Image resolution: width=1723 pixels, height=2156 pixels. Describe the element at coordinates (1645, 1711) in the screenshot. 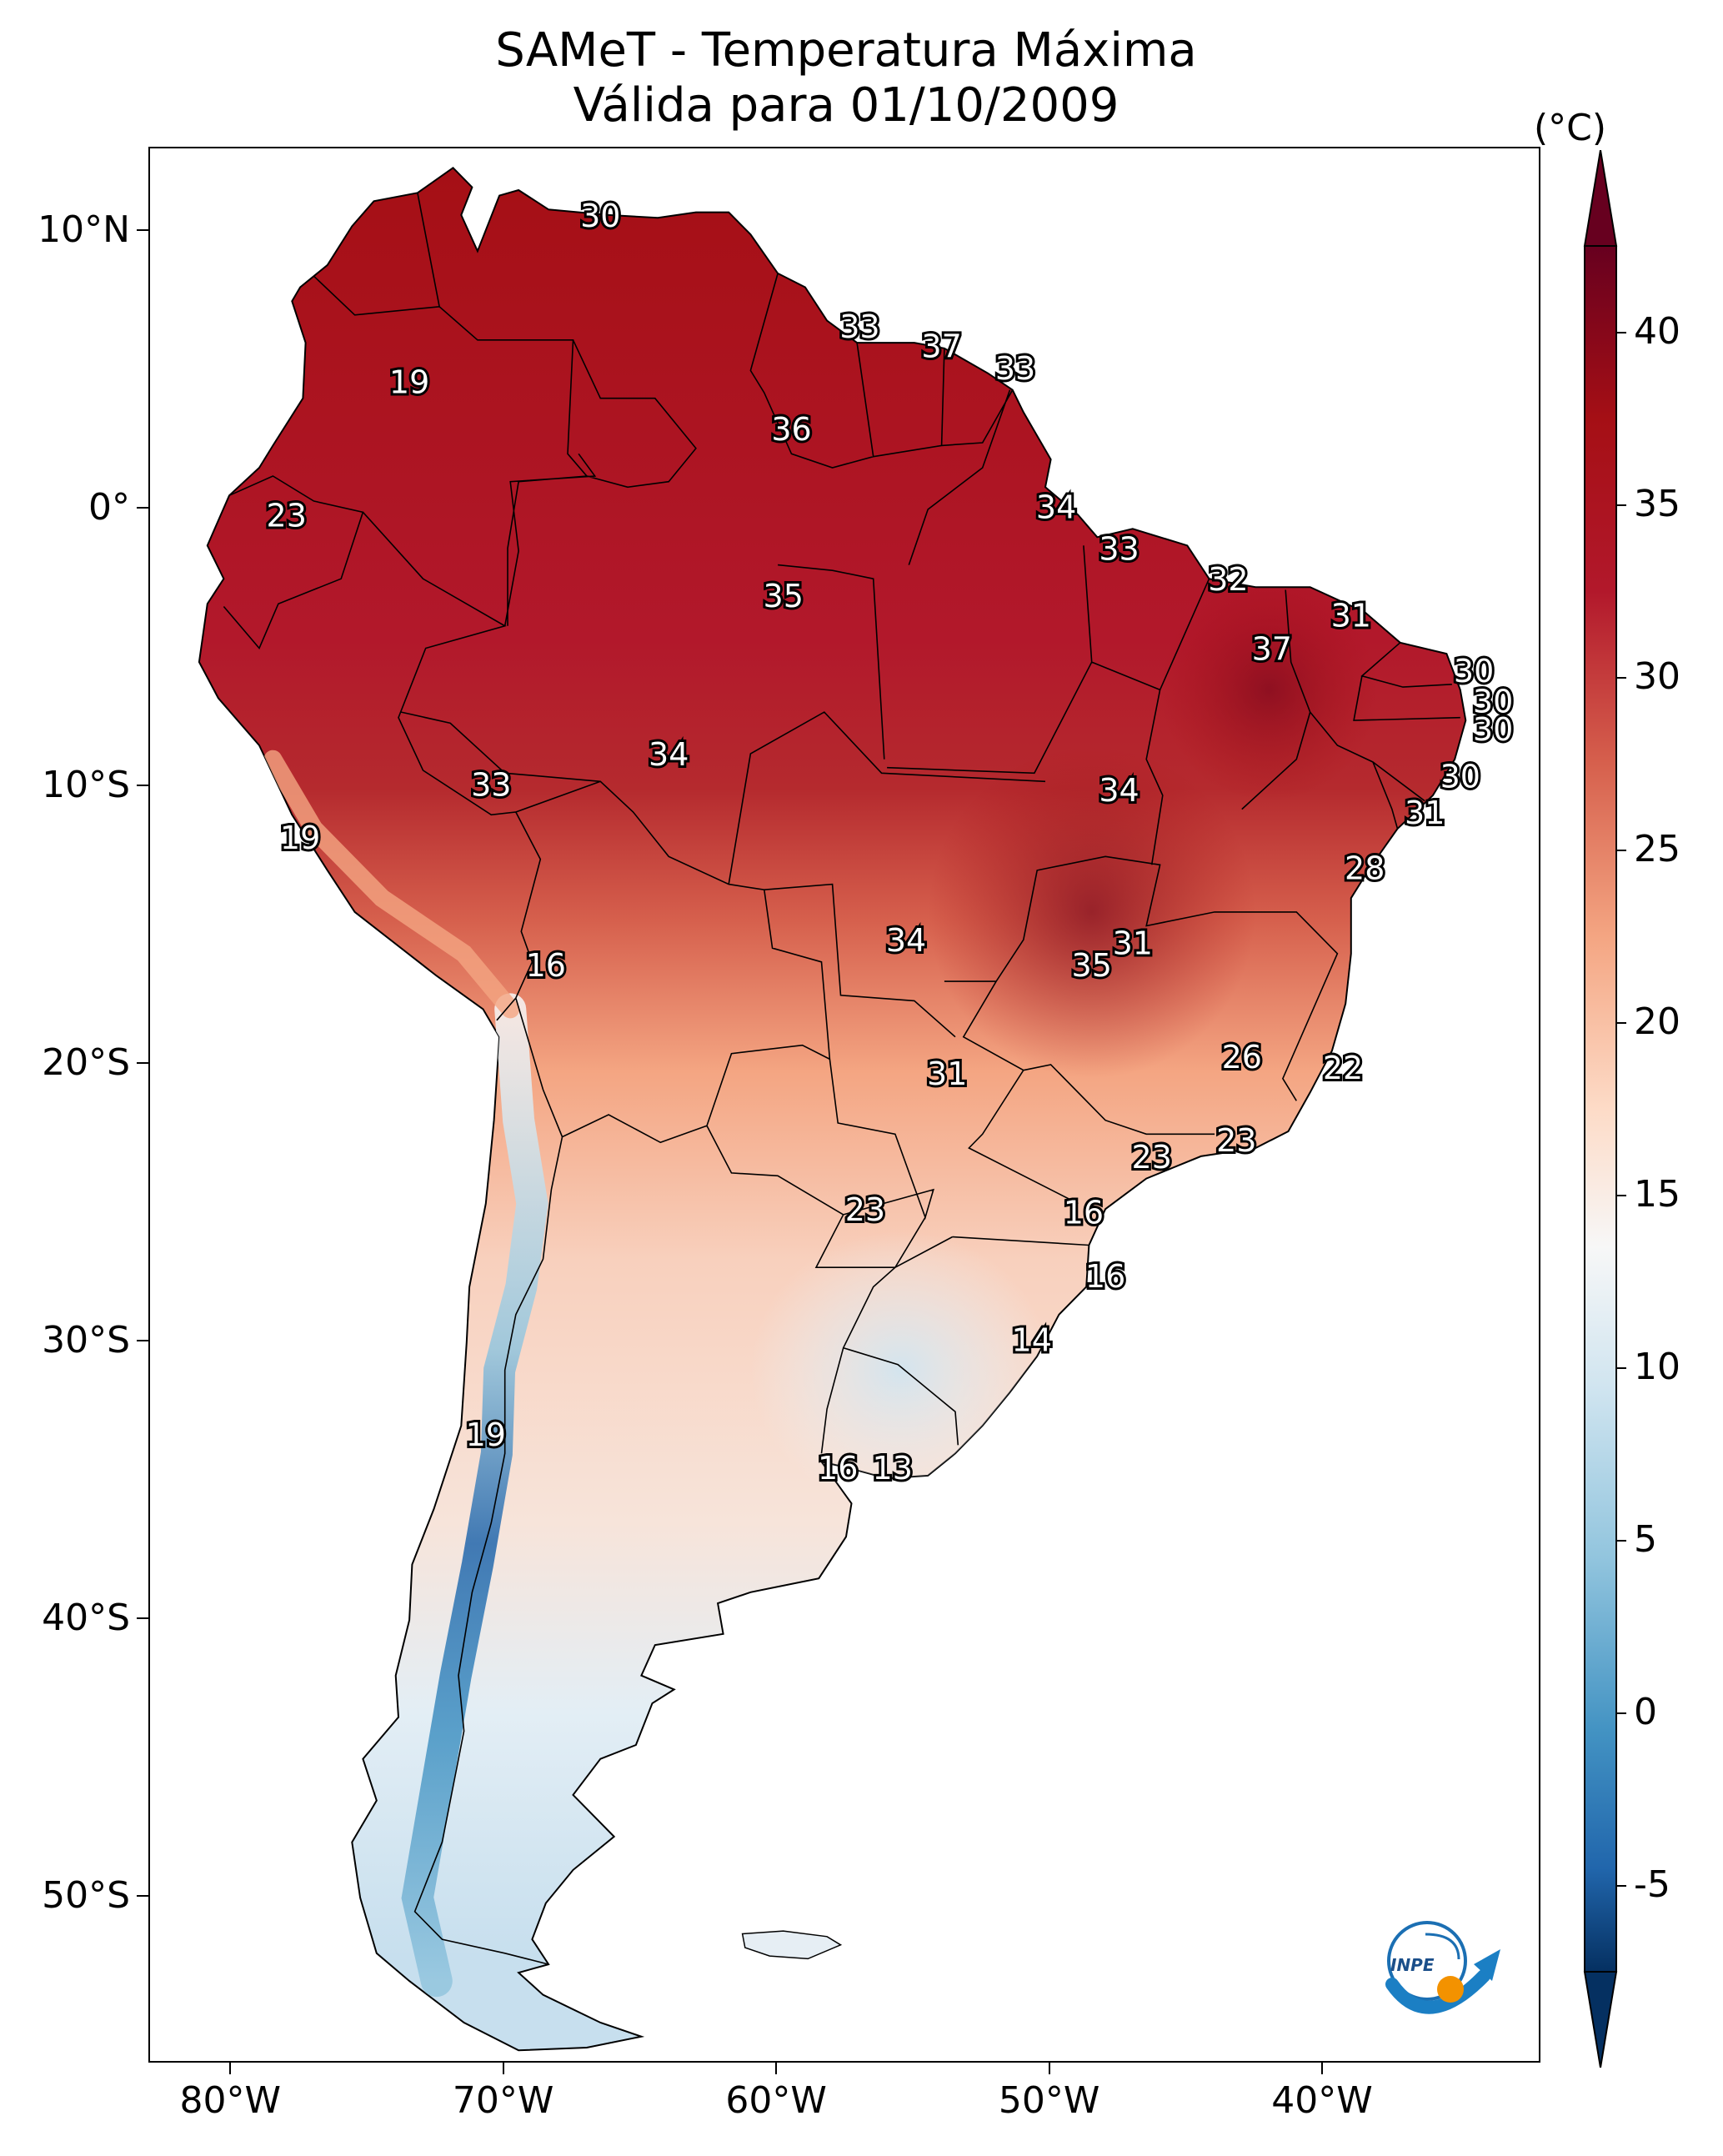

I see `colorbar-tick-label: 0` at that location.